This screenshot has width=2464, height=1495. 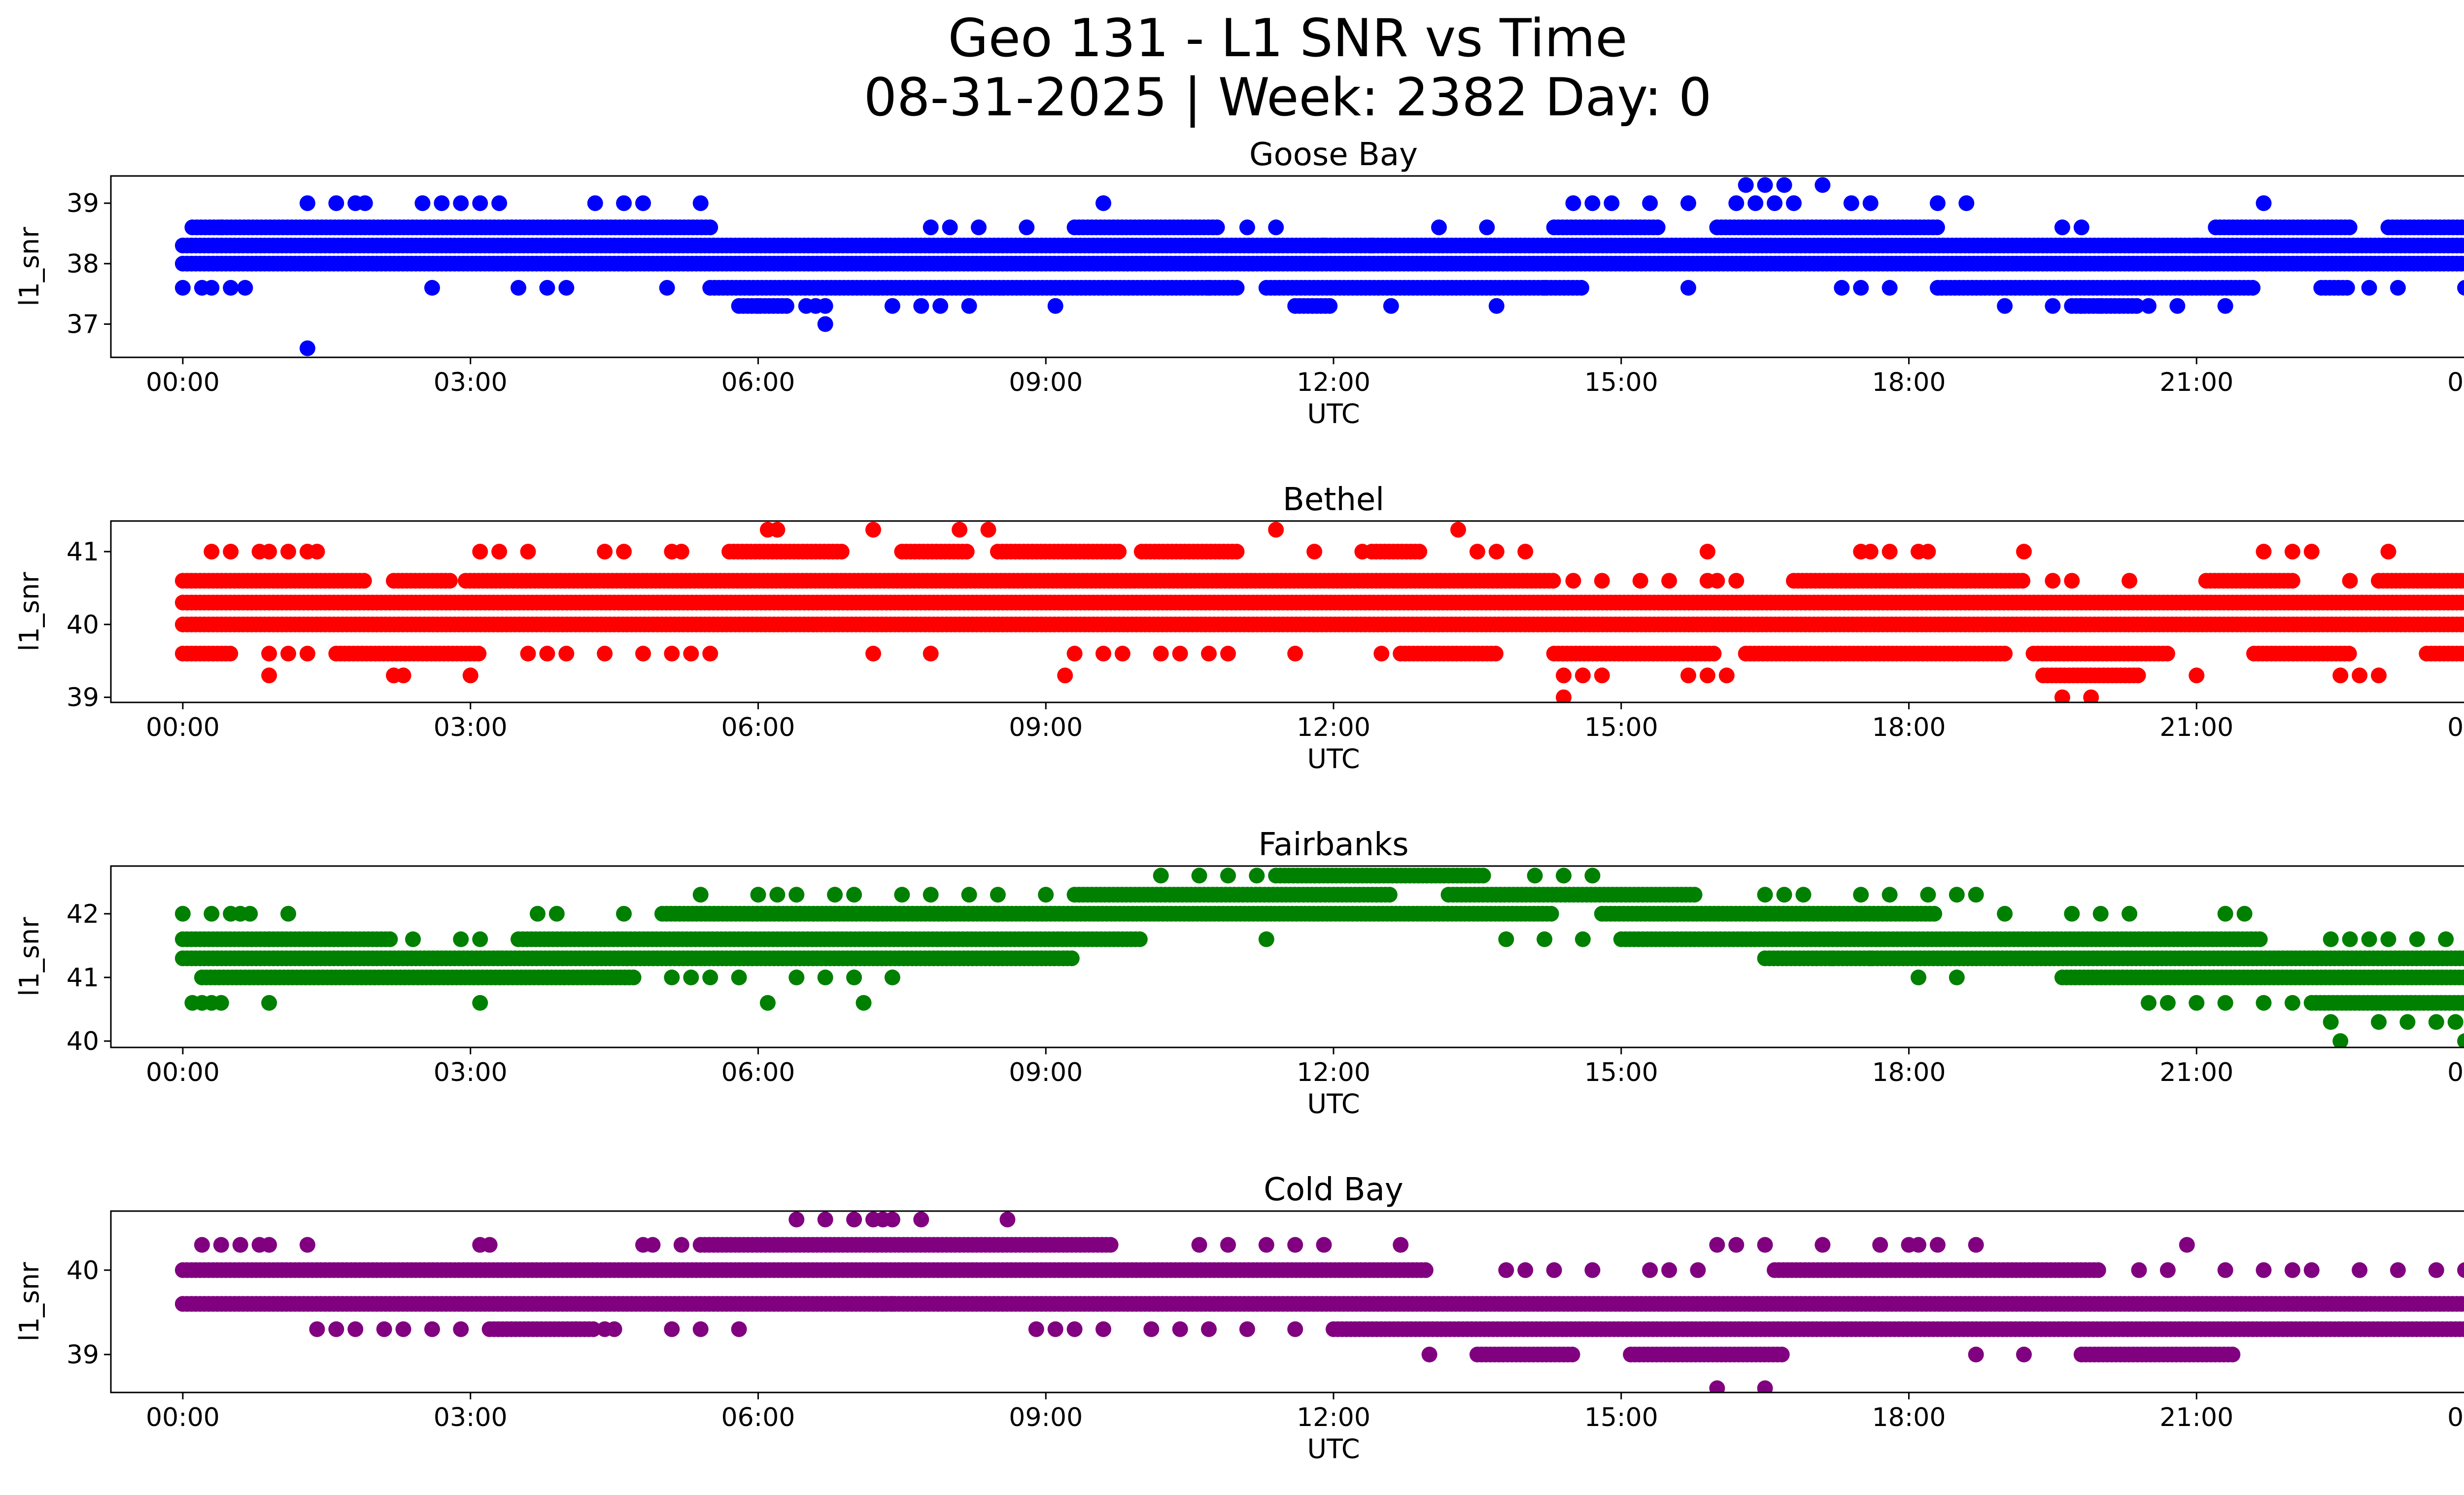 What do you see at coordinates (83, 625) in the screenshot?
I see `y-tick-label: 40` at bounding box center [83, 625].